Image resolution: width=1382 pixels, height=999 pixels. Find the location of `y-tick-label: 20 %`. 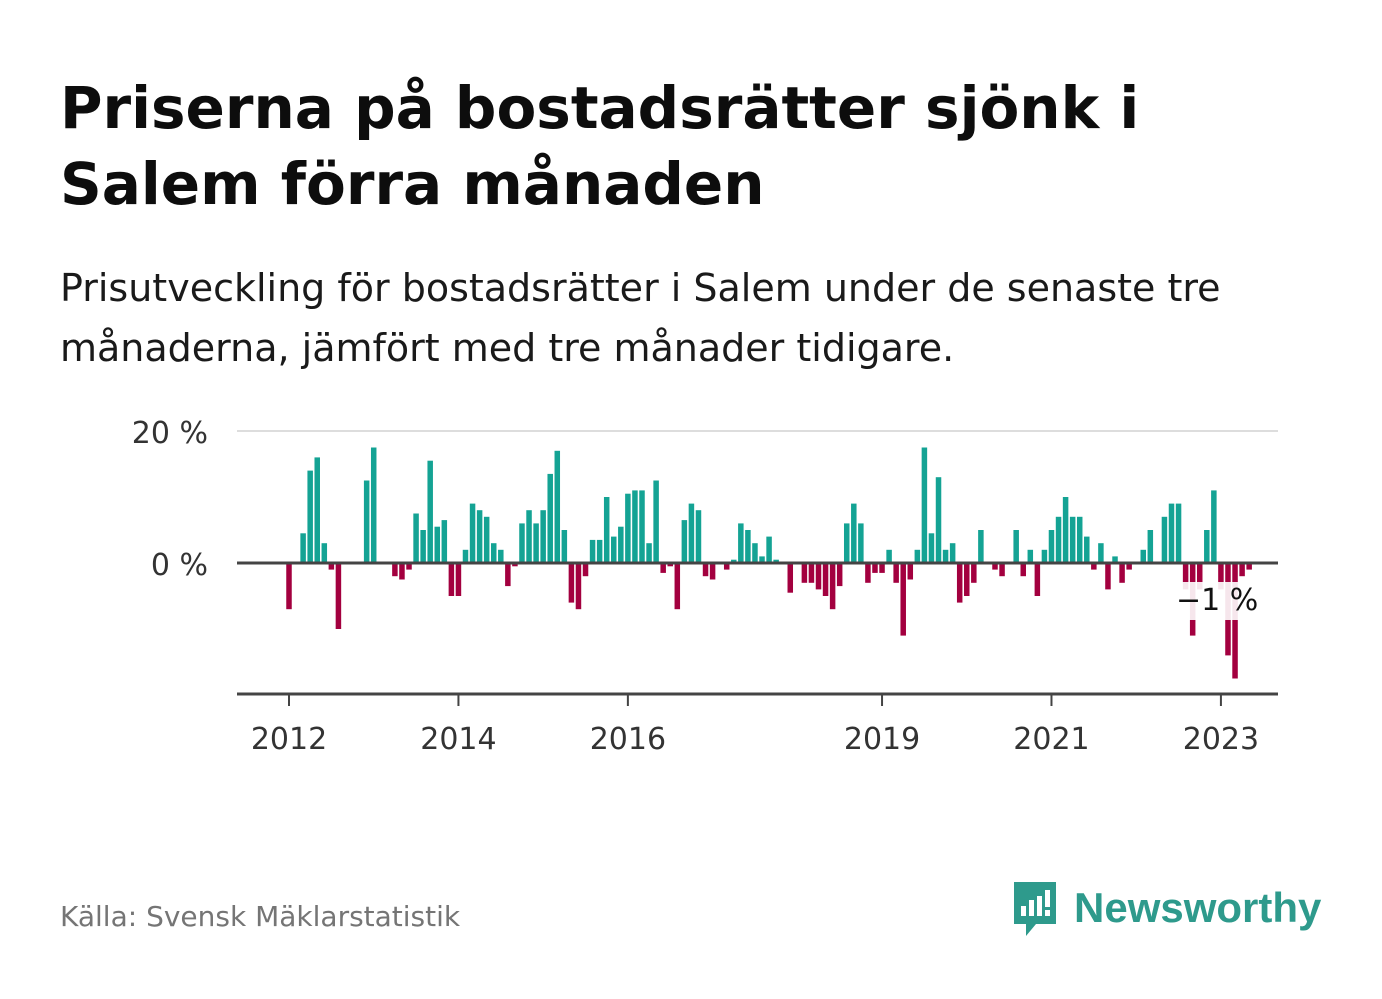

y-tick-label: 20 % is located at coordinates (170, 433).